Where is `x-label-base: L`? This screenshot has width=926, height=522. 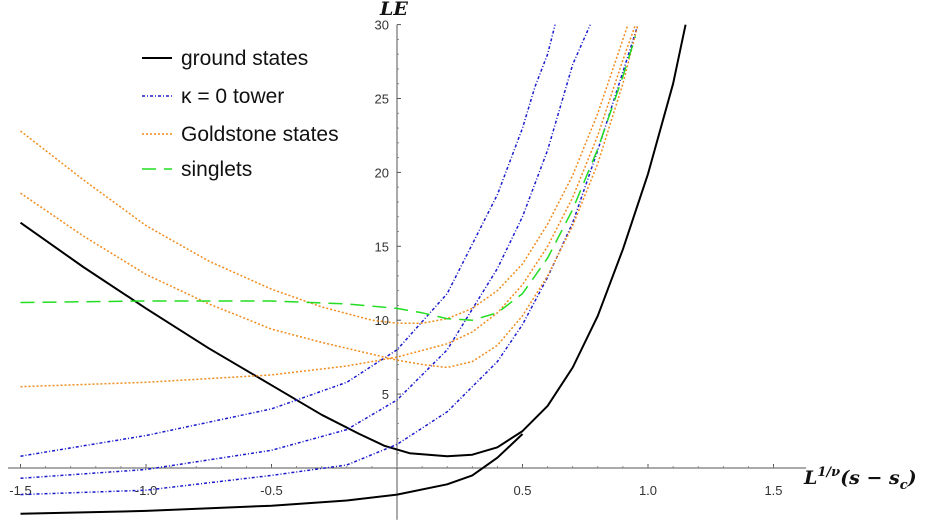 x-label-base: L is located at coordinates (810, 478).